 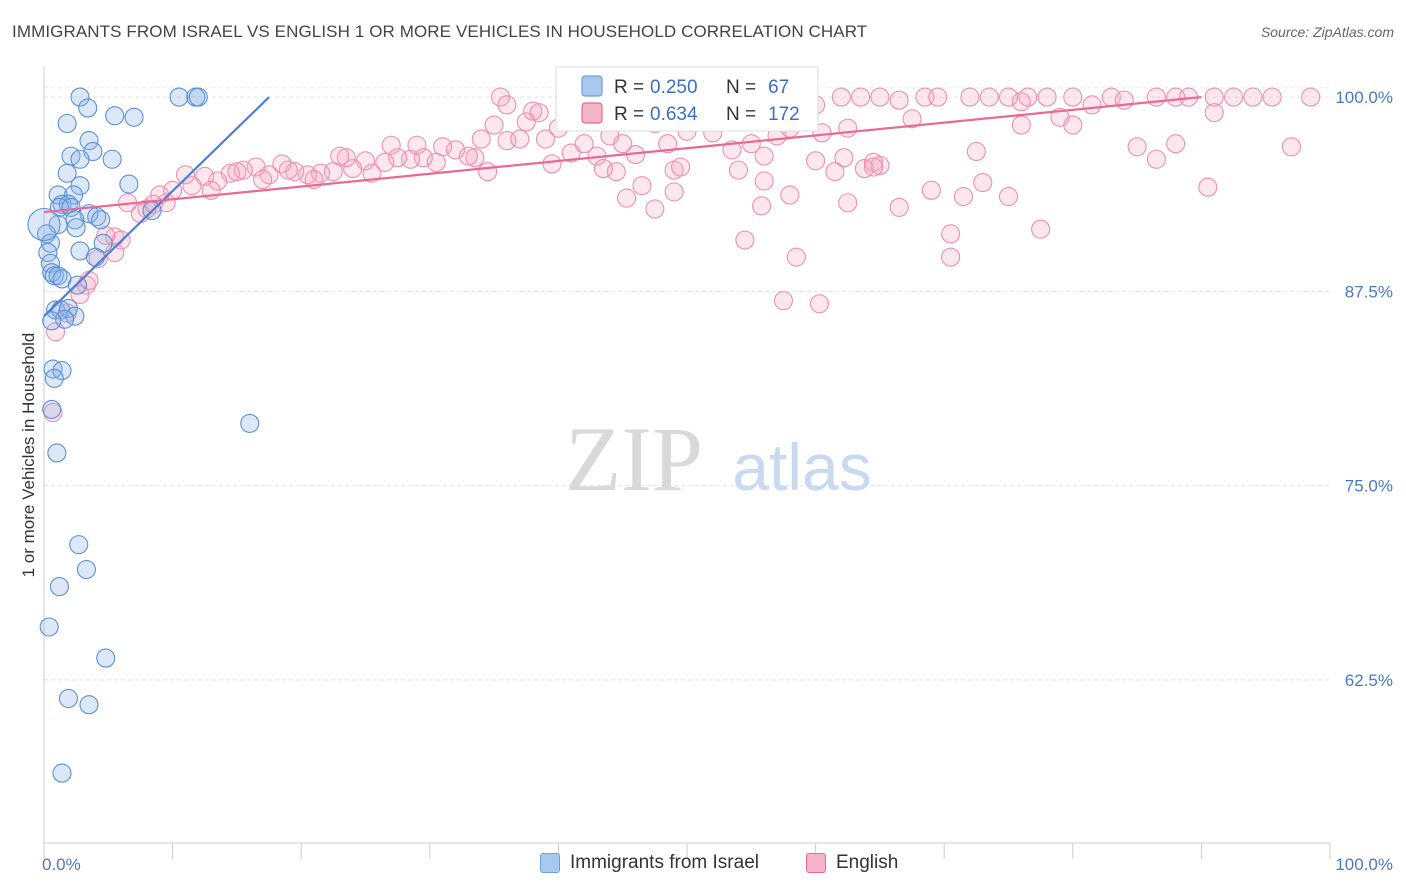 What do you see at coordinates (1364, 97) in the screenshot?
I see `y-tick-label-3: 100.0%` at bounding box center [1364, 97].